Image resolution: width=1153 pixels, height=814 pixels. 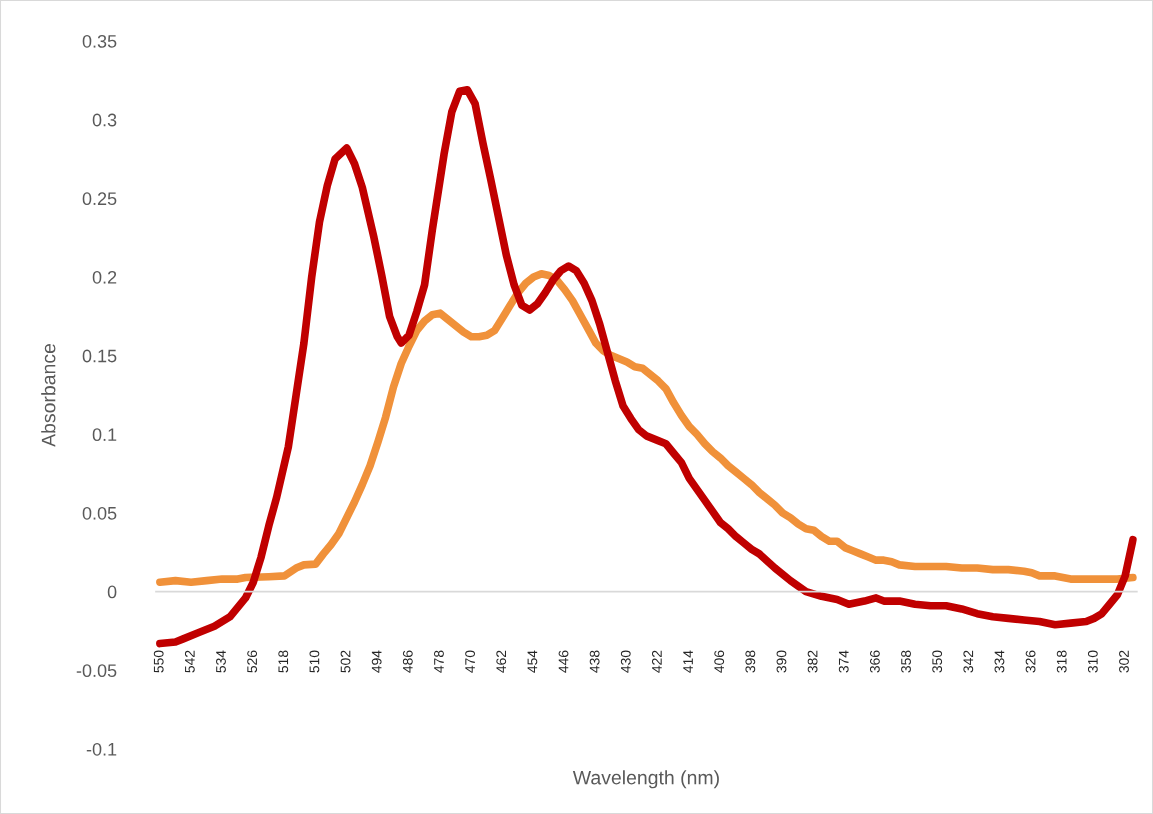 What do you see at coordinates (99, 199) in the screenshot?
I see `y-tick-label: 0.25` at bounding box center [99, 199].